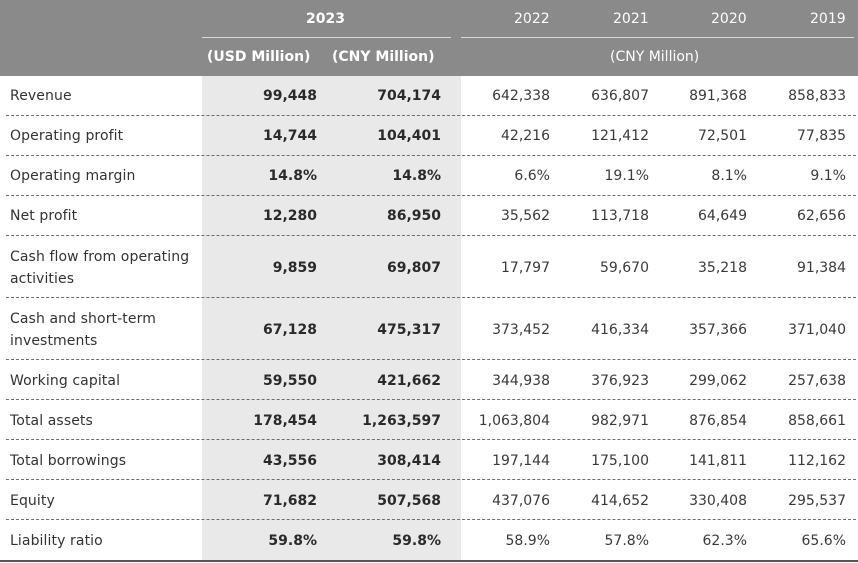 The height and width of the screenshot is (563, 858). What do you see at coordinates (289, 330) in the screenshot?
I see `value-2023-usd: 67,128` at bounding box center [289, 330].